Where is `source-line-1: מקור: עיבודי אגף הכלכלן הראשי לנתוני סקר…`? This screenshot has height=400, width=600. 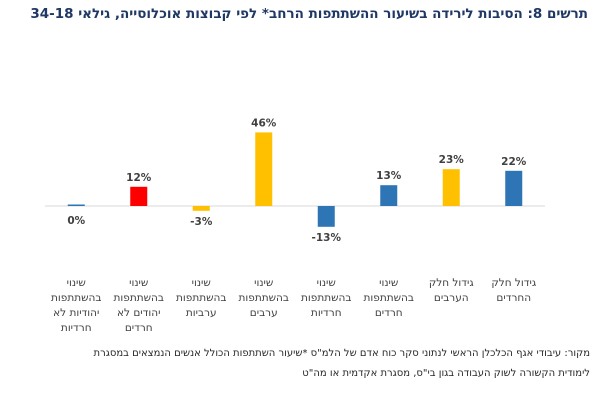 source-line-1: מקור: עיבודי אגף הכלכלן הראשי לנתוני סקר… is located at coordinates (341, 353).